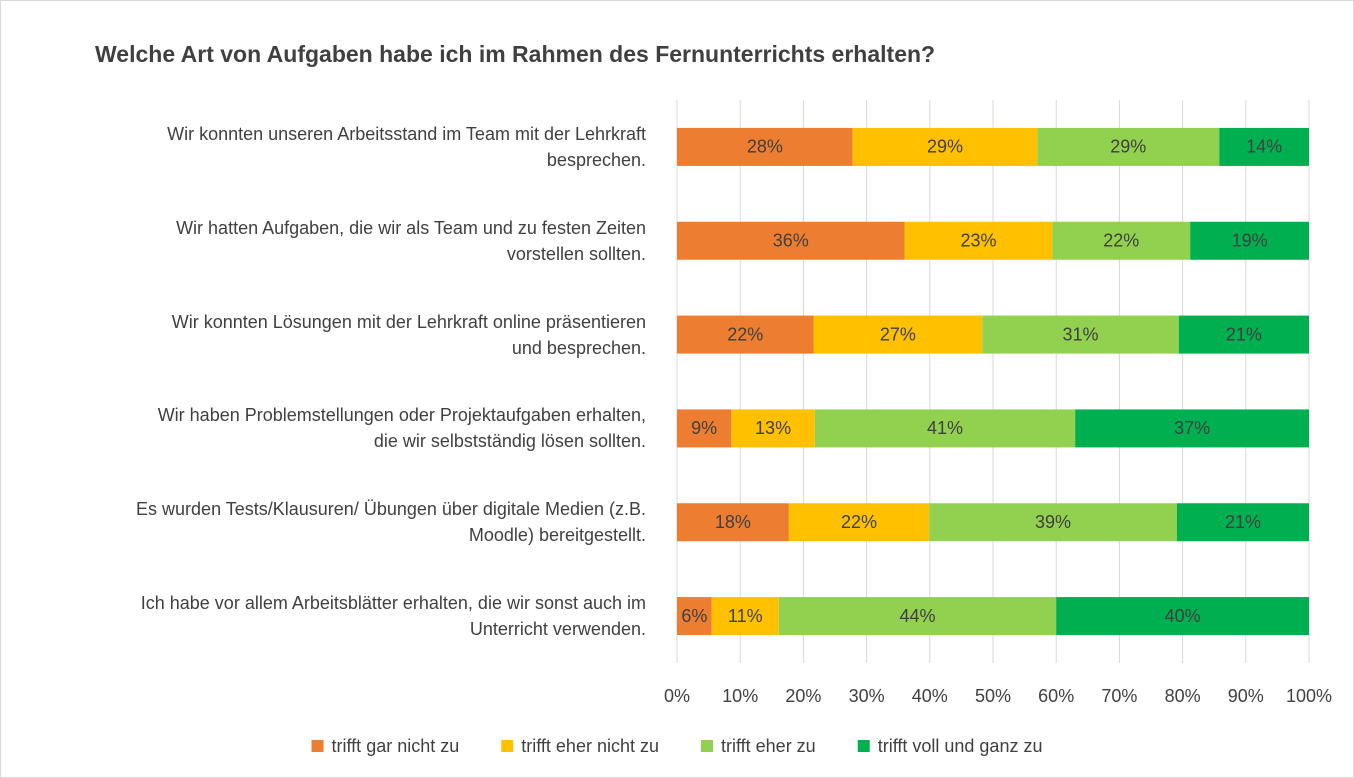 This screenshot has height=778, width=1354. What do you see at coordinates (1056, 696) in the screenshot?
I see `x-tick-label: 60%` at bounding box center [1056, 696].